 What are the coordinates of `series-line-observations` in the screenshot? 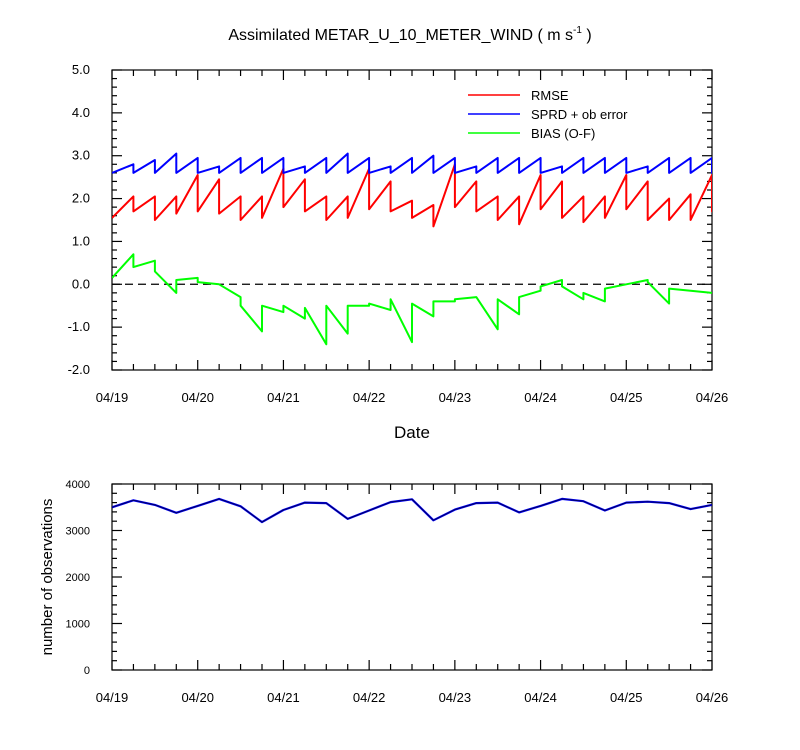 It's located at (412, 510).